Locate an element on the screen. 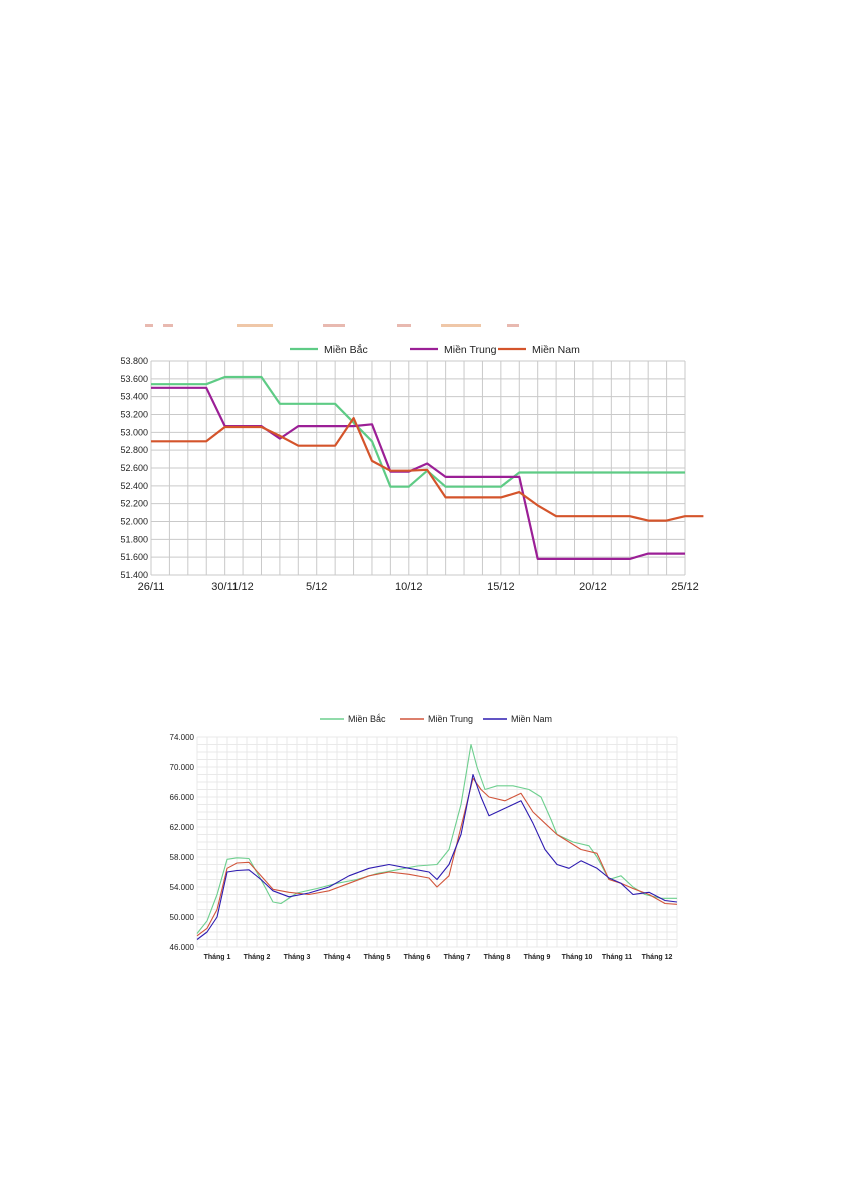 Image resolution: width=841 pixels, height=1191 pixels. chart-1-x-tick-label: 20/12 is located at coordinates (593, 587).